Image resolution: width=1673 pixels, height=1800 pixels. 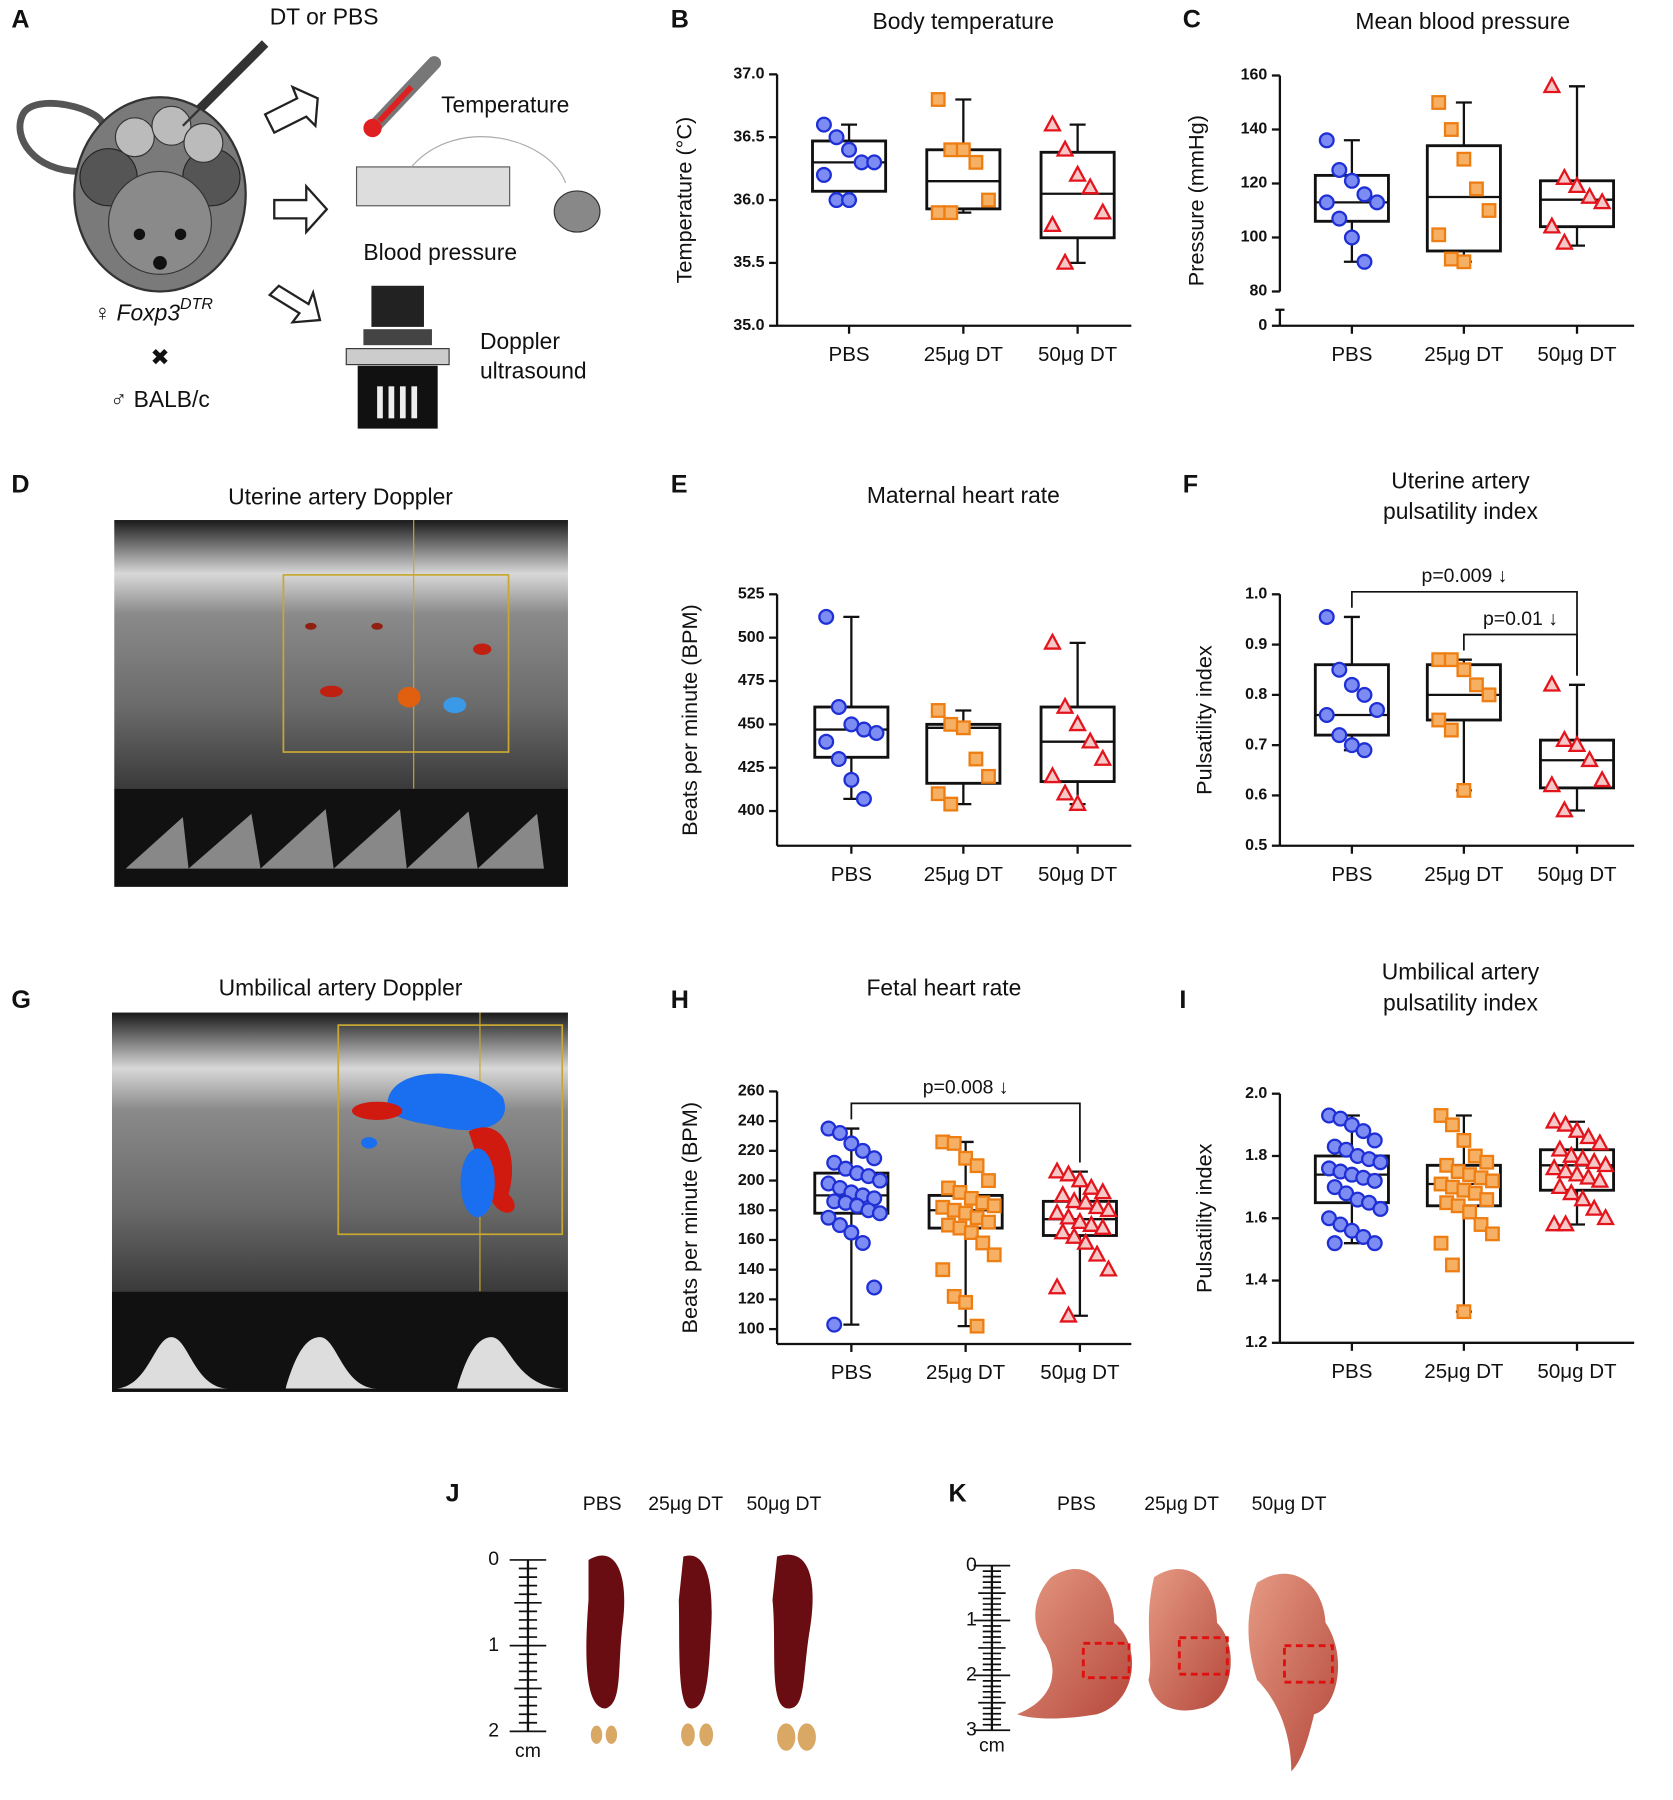 I want to click on y-tick-label: 0.9, so click(x=1256, y=644).